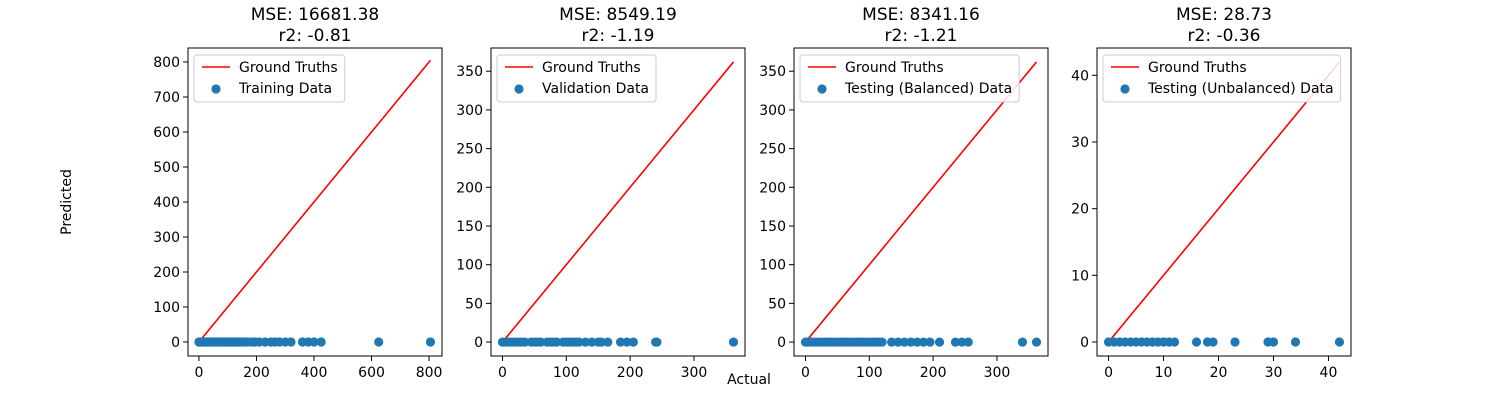 This screenshot has width=1500, height=400. I want to click on legend-label-series: Validation Data, so click(595, 89).